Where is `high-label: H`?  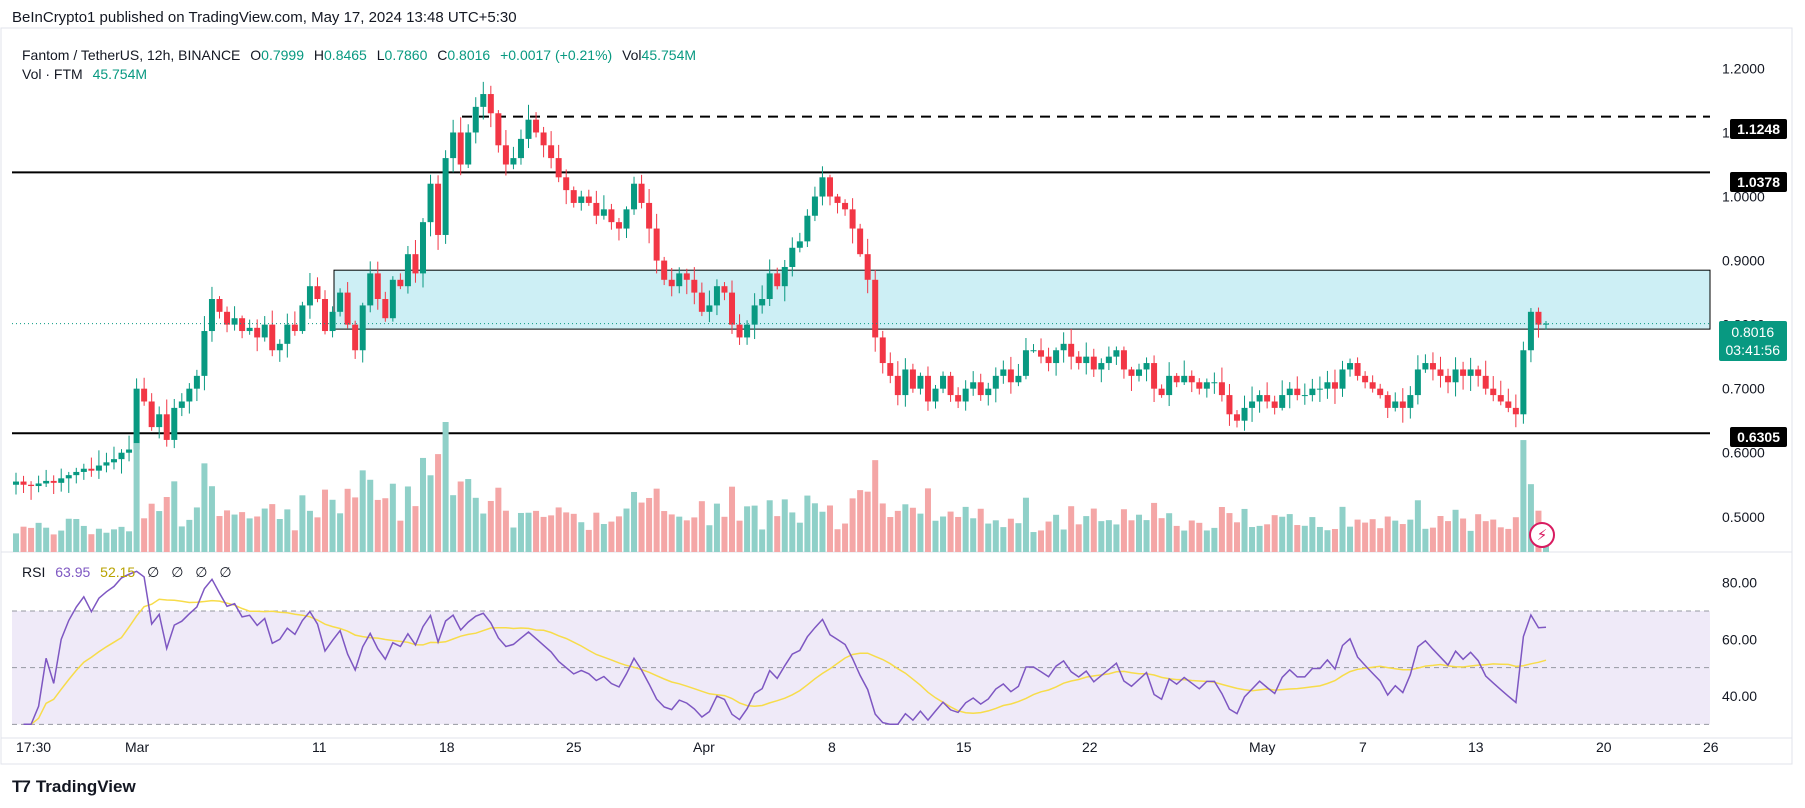
high-label: H is located at coordinates (319, 55).